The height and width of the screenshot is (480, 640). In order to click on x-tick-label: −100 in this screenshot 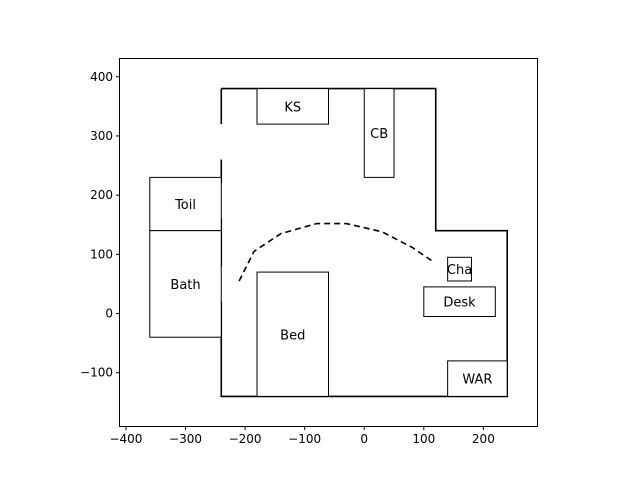, I will do `click(304, 439)`.